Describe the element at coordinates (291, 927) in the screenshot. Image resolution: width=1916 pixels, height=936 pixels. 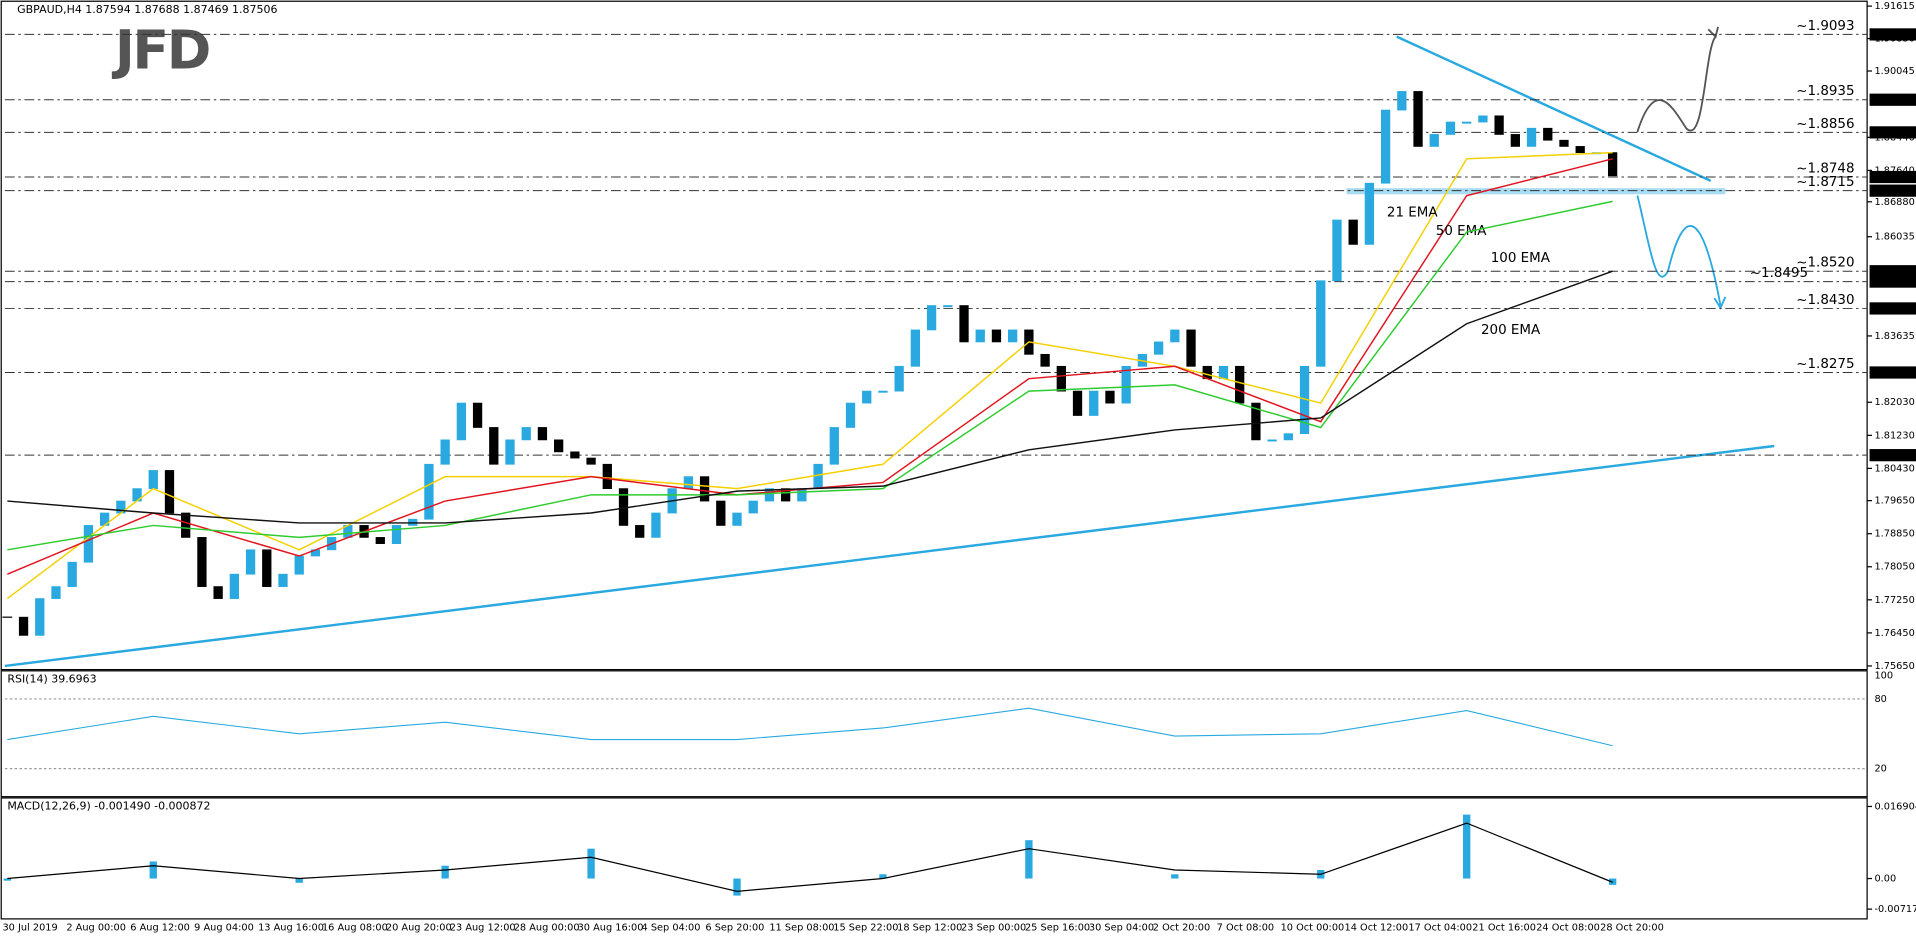
I see `x-tick-label: 13 Aug 16:00` at that location.